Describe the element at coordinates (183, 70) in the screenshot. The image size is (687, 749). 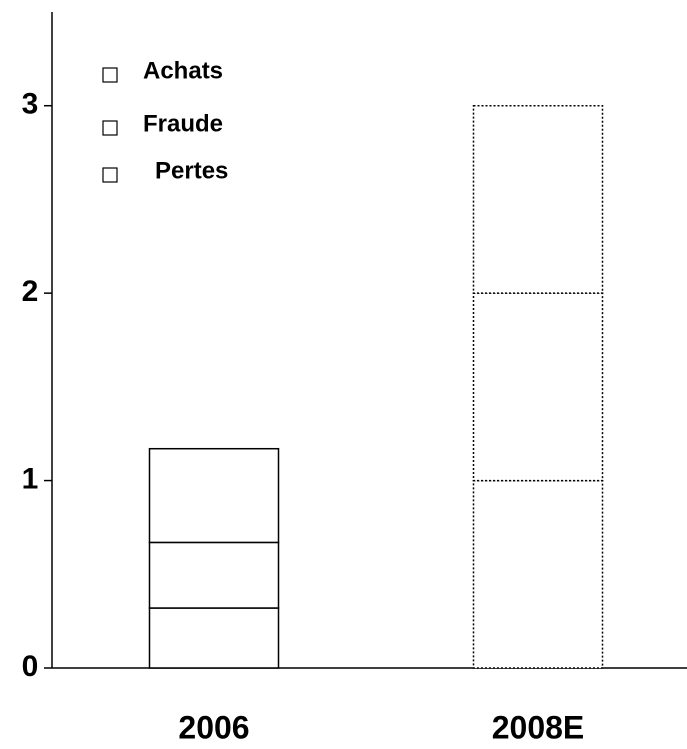
I see `legend-label: Achats` at that location.